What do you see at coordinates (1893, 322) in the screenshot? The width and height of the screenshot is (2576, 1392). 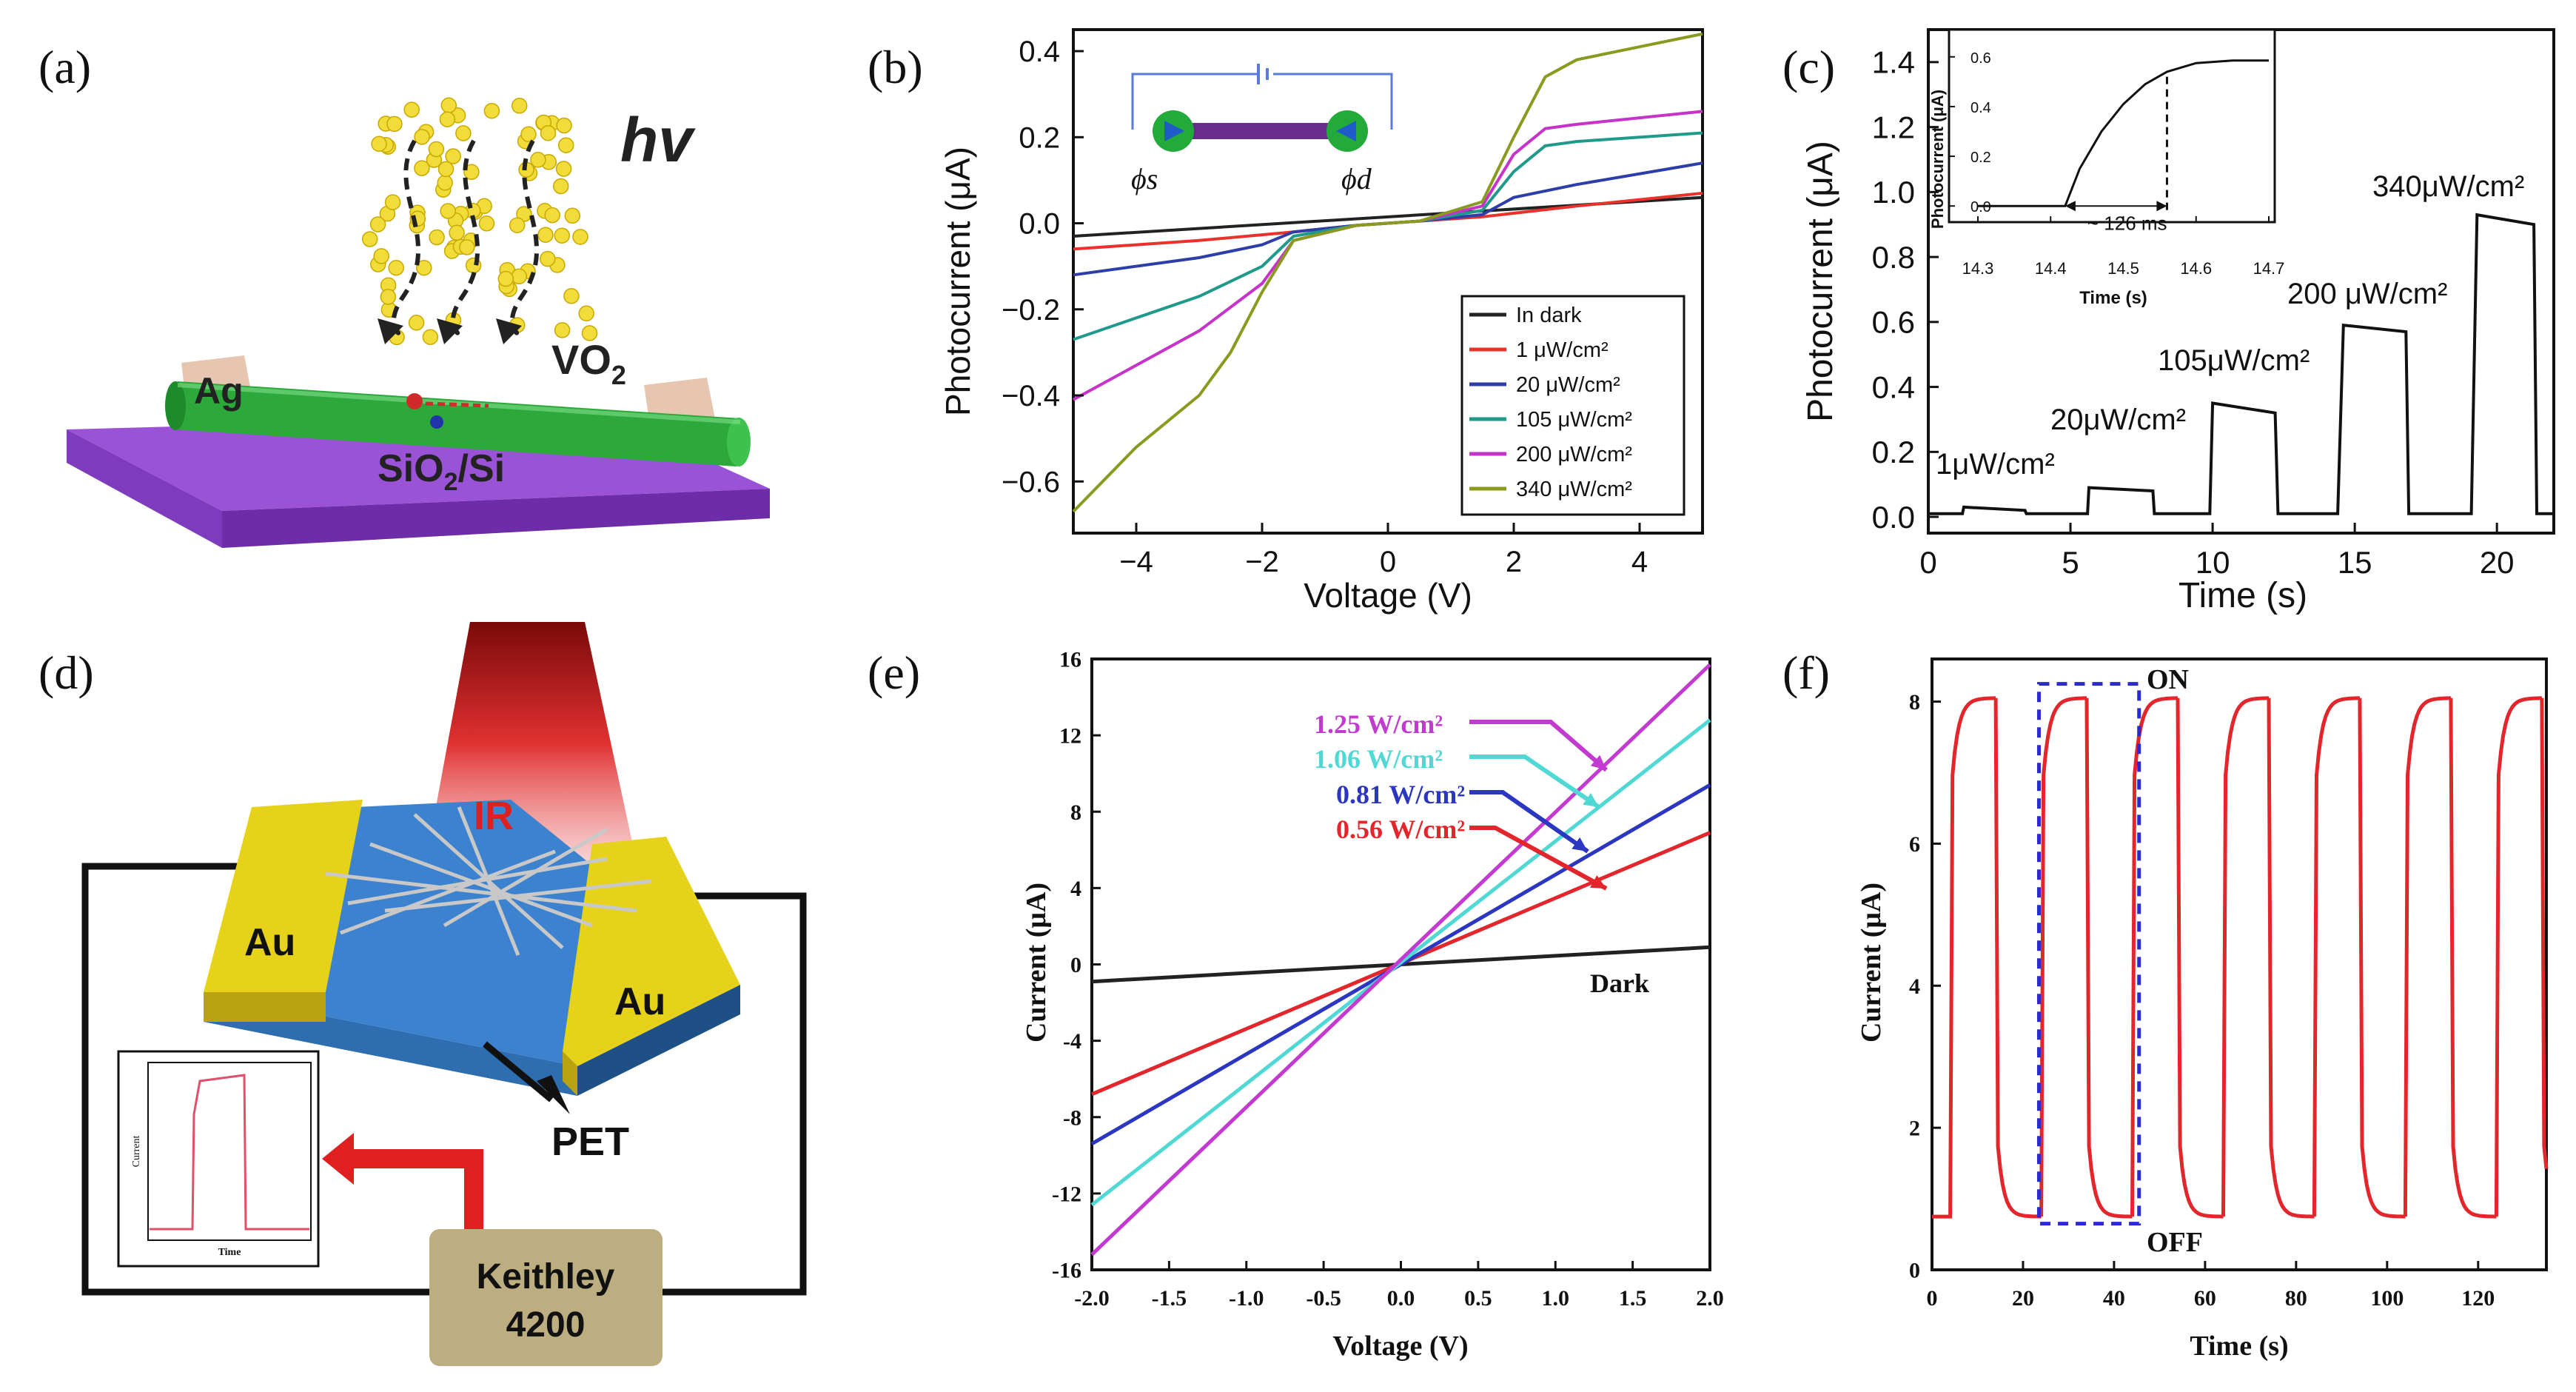 I see `y-tick-label: 0.6` at bounding box center [1893, 322].